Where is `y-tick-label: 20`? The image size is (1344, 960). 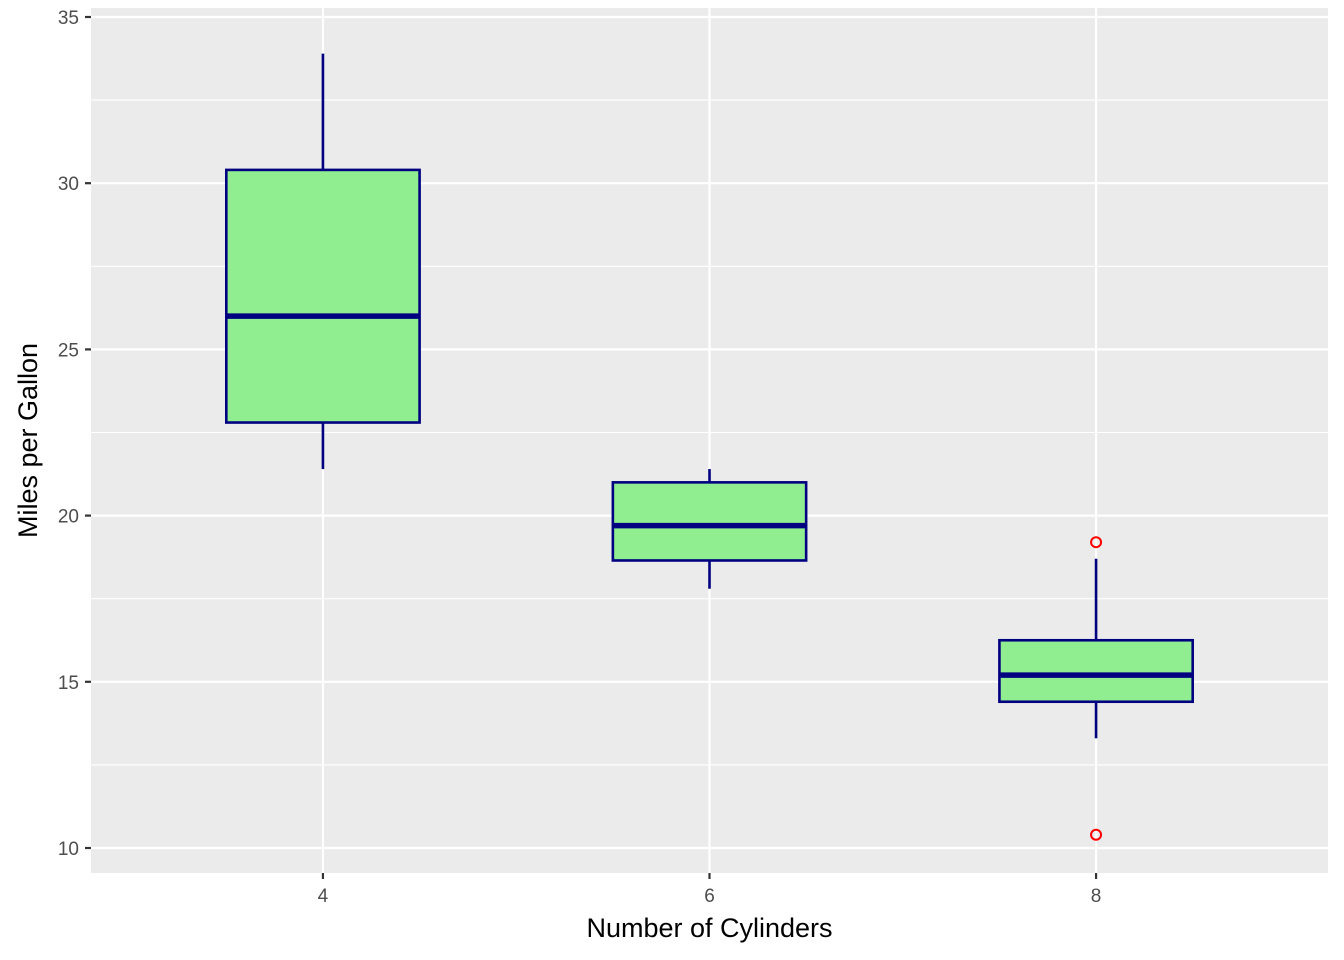 y-tick-label: 20 is located at coordinates (68, 517).